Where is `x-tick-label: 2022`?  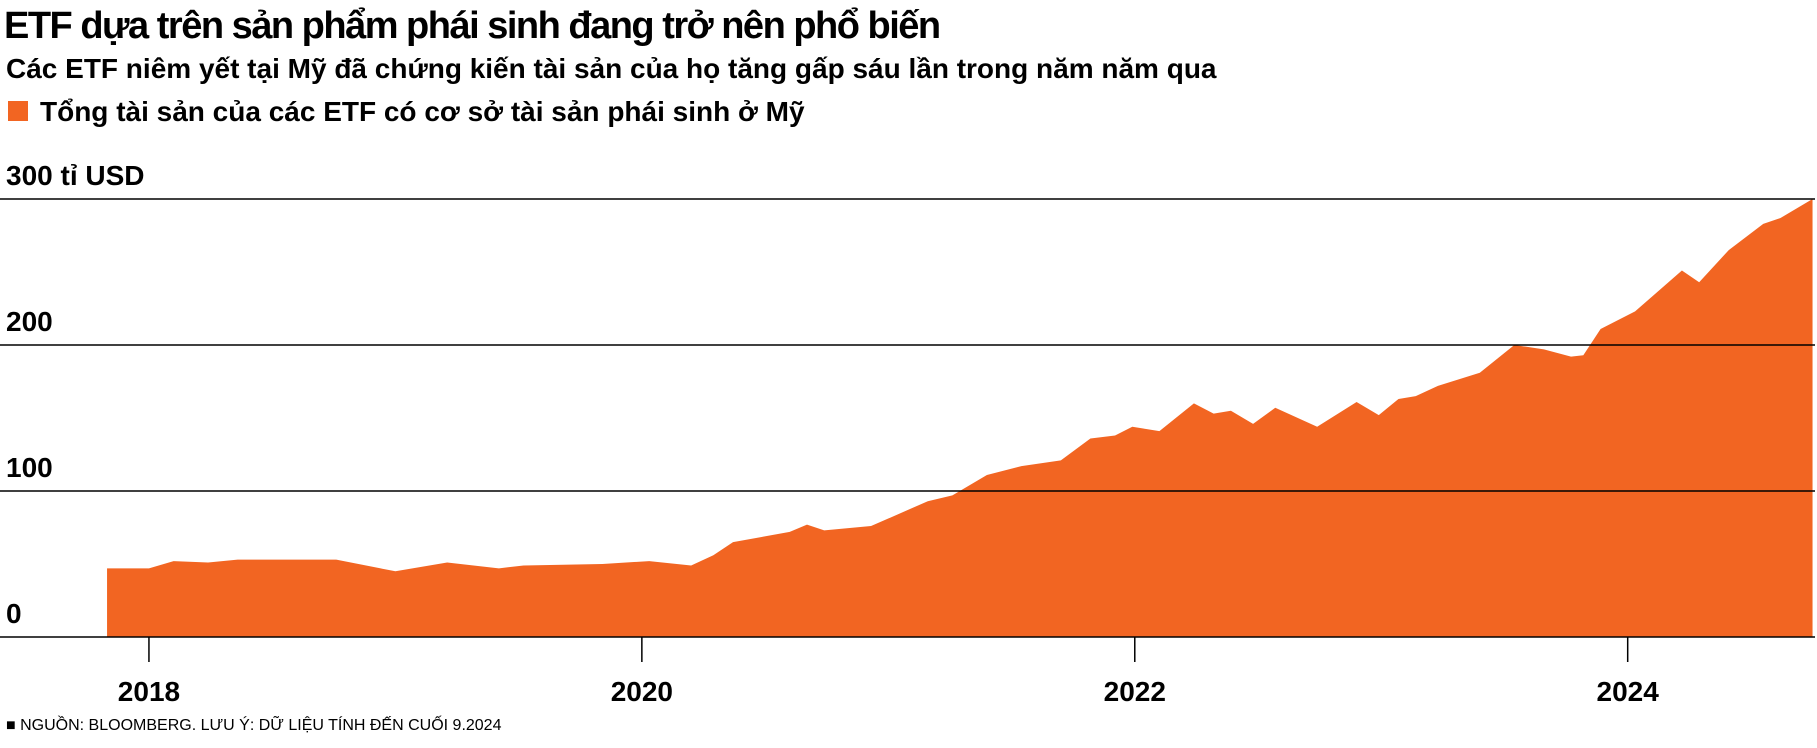
x-tick-label: 2022 is located at coordinates (1135, 691).